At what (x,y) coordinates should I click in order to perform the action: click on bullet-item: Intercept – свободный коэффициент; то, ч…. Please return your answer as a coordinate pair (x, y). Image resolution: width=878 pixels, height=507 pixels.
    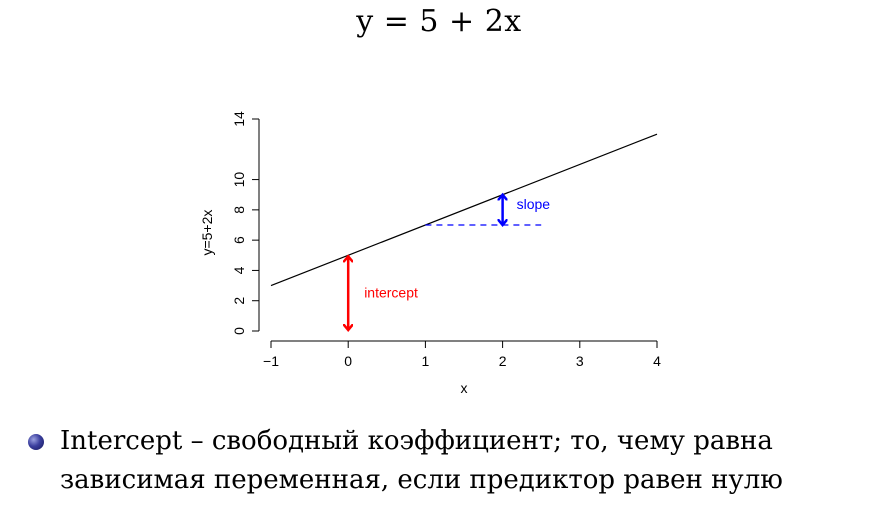
    Looking at the image, I should click on (448, 461).